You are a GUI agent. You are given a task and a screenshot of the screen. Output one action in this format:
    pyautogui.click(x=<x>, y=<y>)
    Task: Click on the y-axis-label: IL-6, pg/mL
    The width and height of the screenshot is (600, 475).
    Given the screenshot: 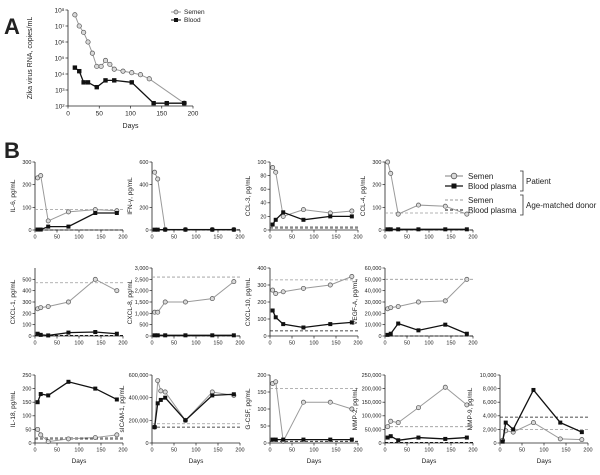 What is the action you would take?
    pyautogui.click(x=13, y=195)
    